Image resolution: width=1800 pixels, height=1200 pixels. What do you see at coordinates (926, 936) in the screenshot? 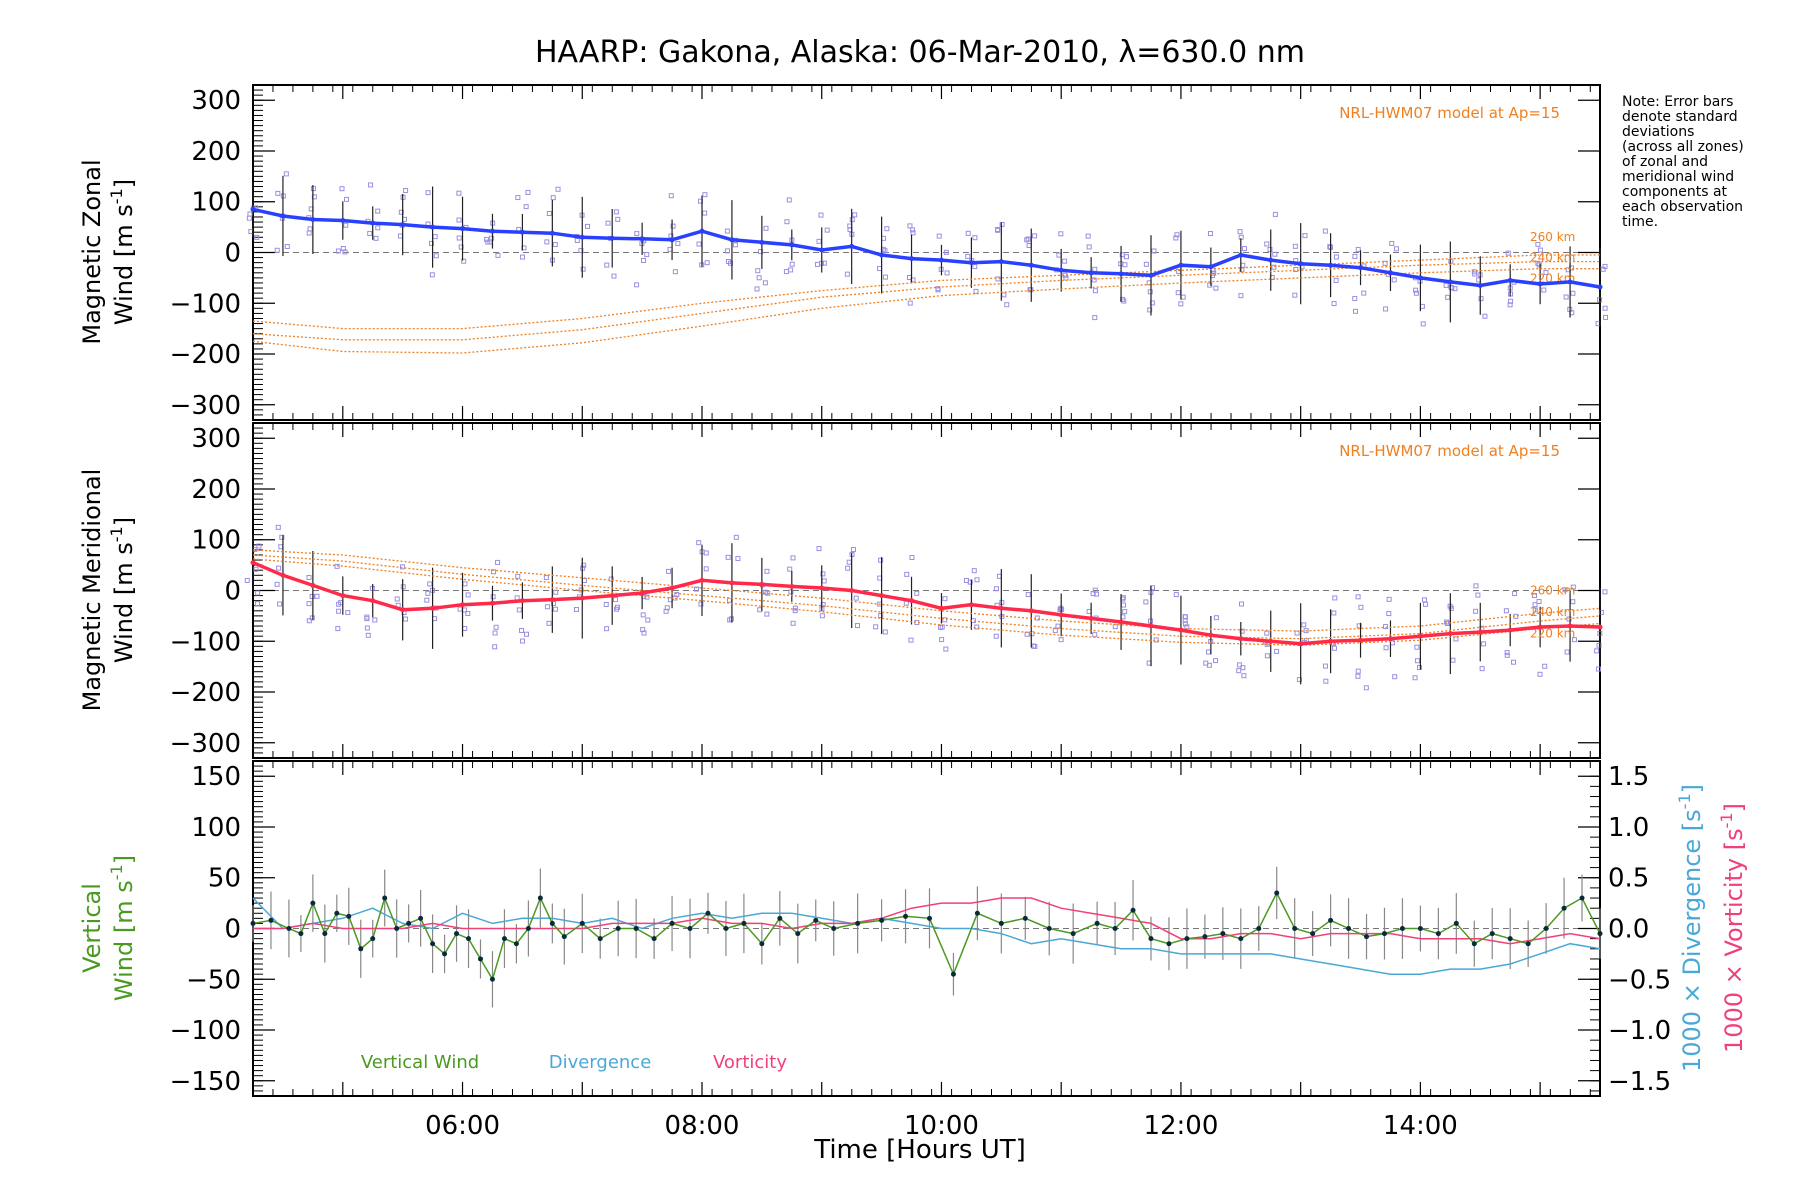
I see `divergence-line` at bounding box center [926, 936].